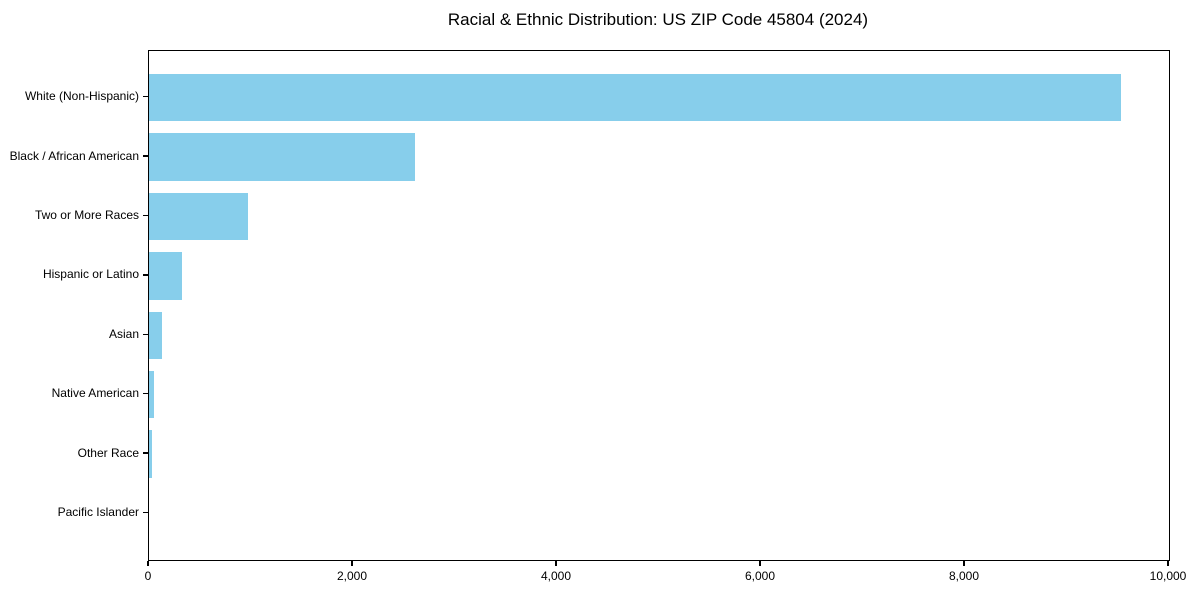  What do you see at coordinates (760, 576) in the screenshot?
I see `x-tick-label: 6,000` at bounding box center [760, 576].